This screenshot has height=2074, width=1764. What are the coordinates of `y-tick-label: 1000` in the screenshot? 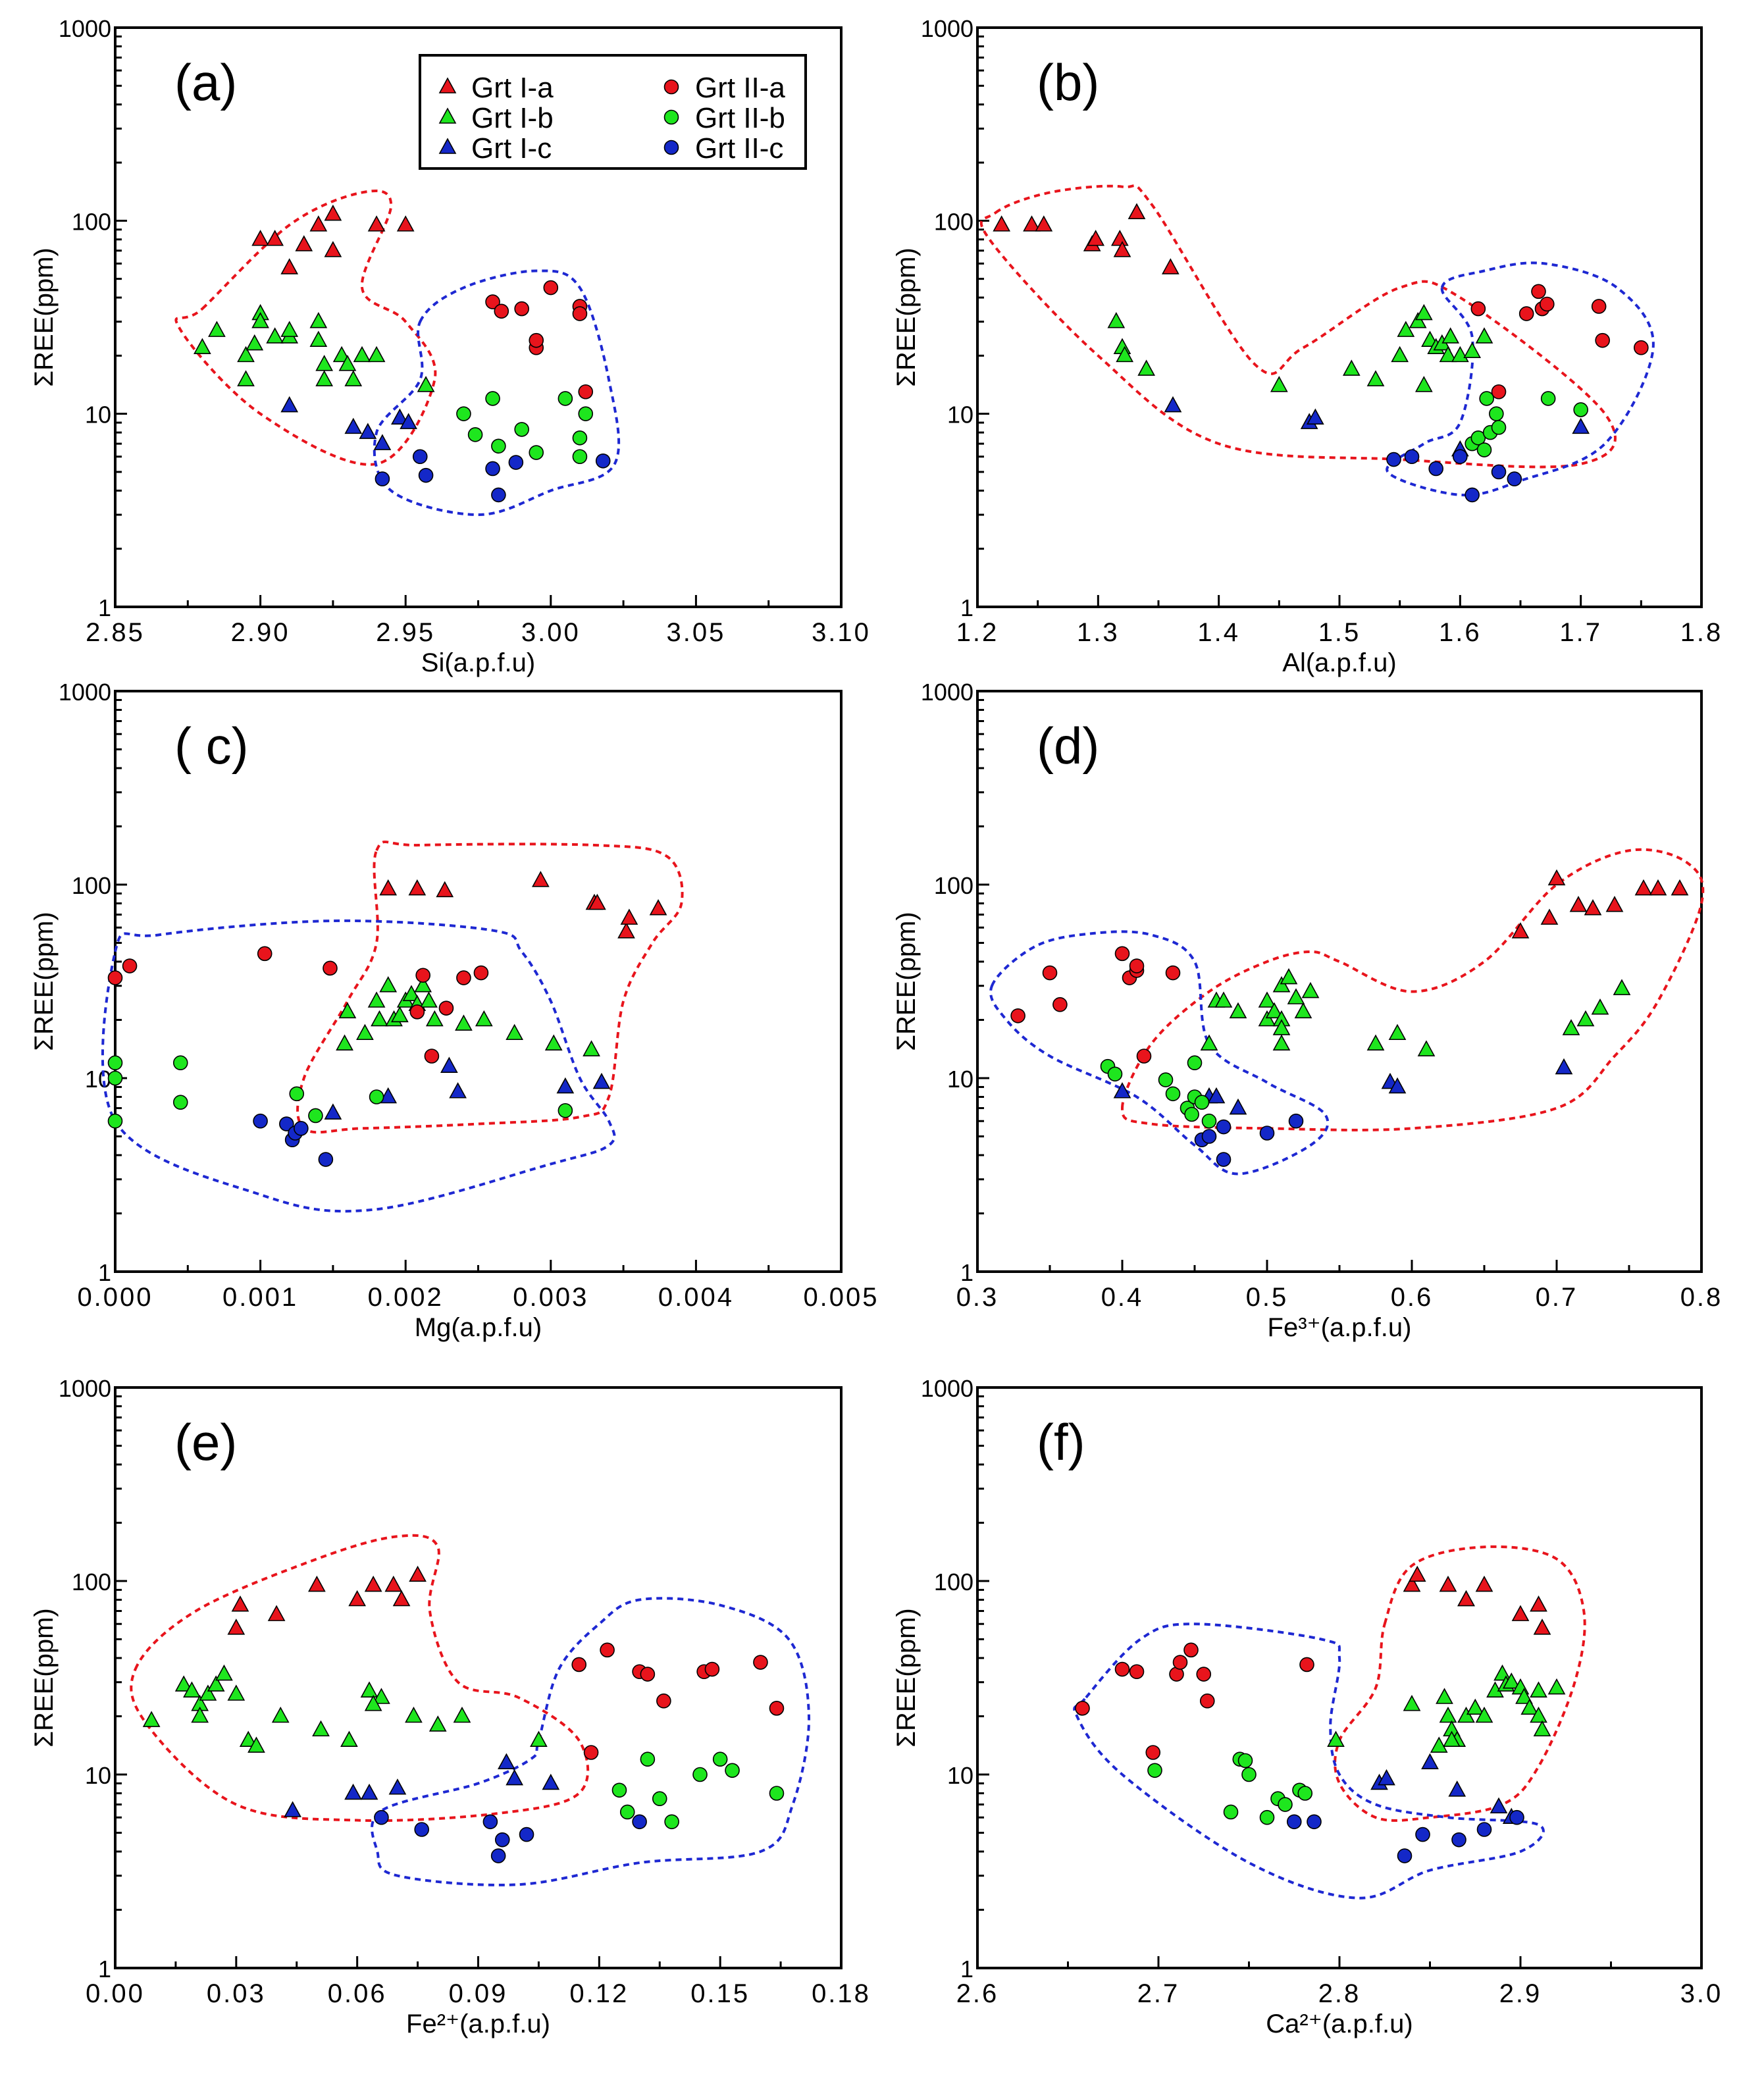 It's located at (85, 28).